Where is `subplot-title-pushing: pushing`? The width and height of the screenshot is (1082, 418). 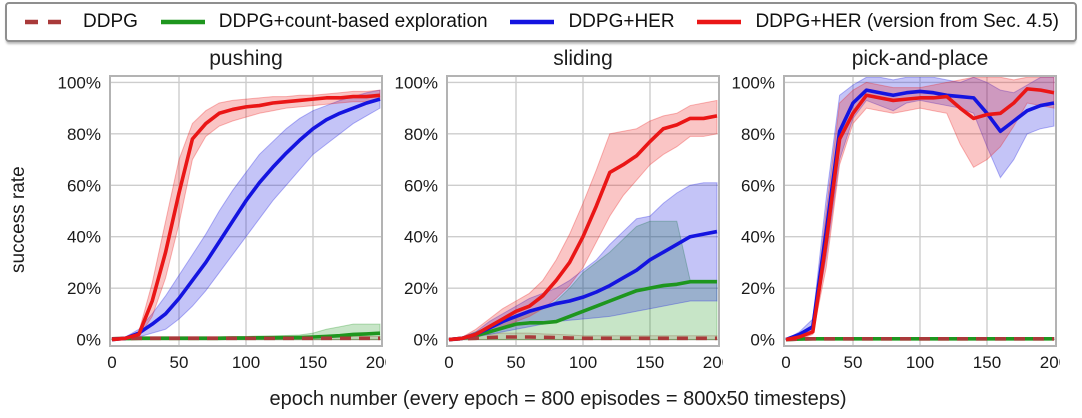 subplot-title-pushing: pushing is located at coordinates (246, 58).